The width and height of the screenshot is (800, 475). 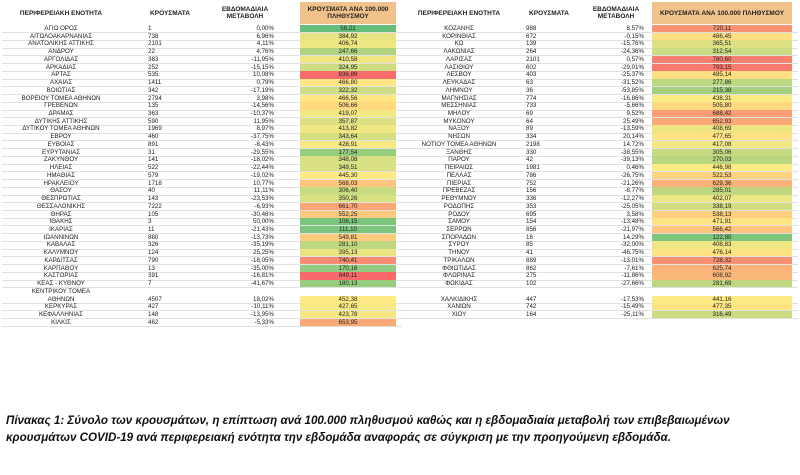 What do you see at coordinates (153, 307) in the screenshot?
I see `cases-cell: 427` at bounding box center [153, 307].